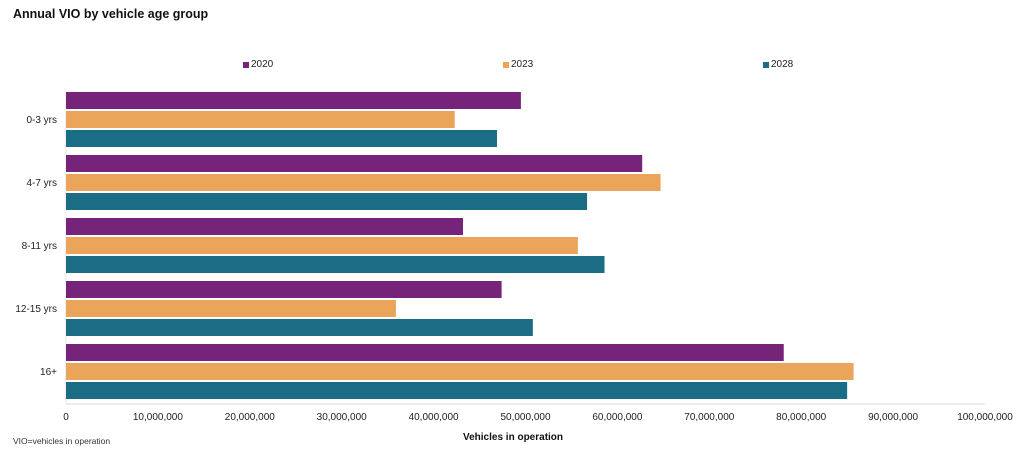 This screenshot has width=1024, height=449. What do you see at coordinates (893, 417) in the screenshot?
I see `x-tick-label: 90,000,000` at bounding box center [893, 417].